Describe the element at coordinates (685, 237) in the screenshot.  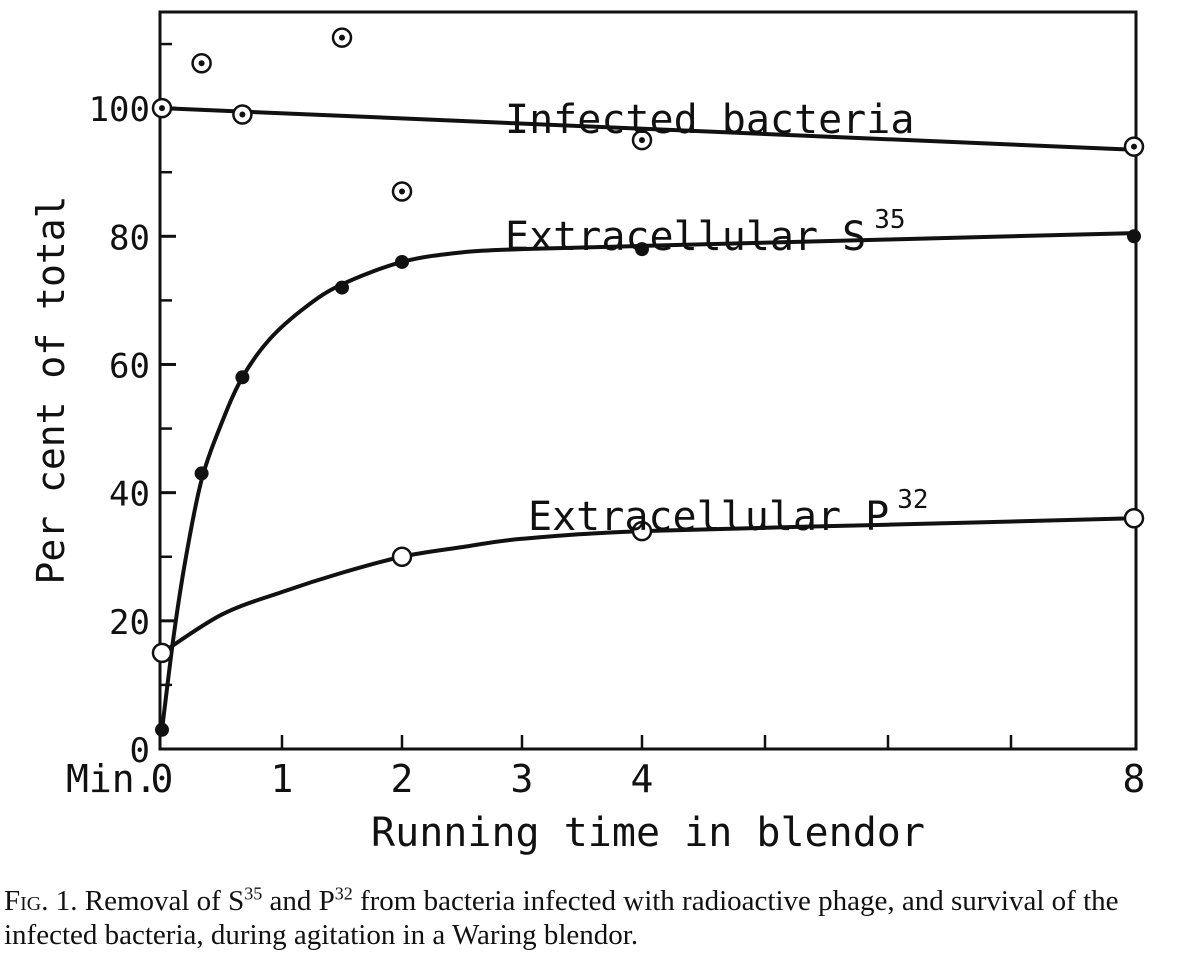
I see `series-label-text-1: Extracellular S` at that location.